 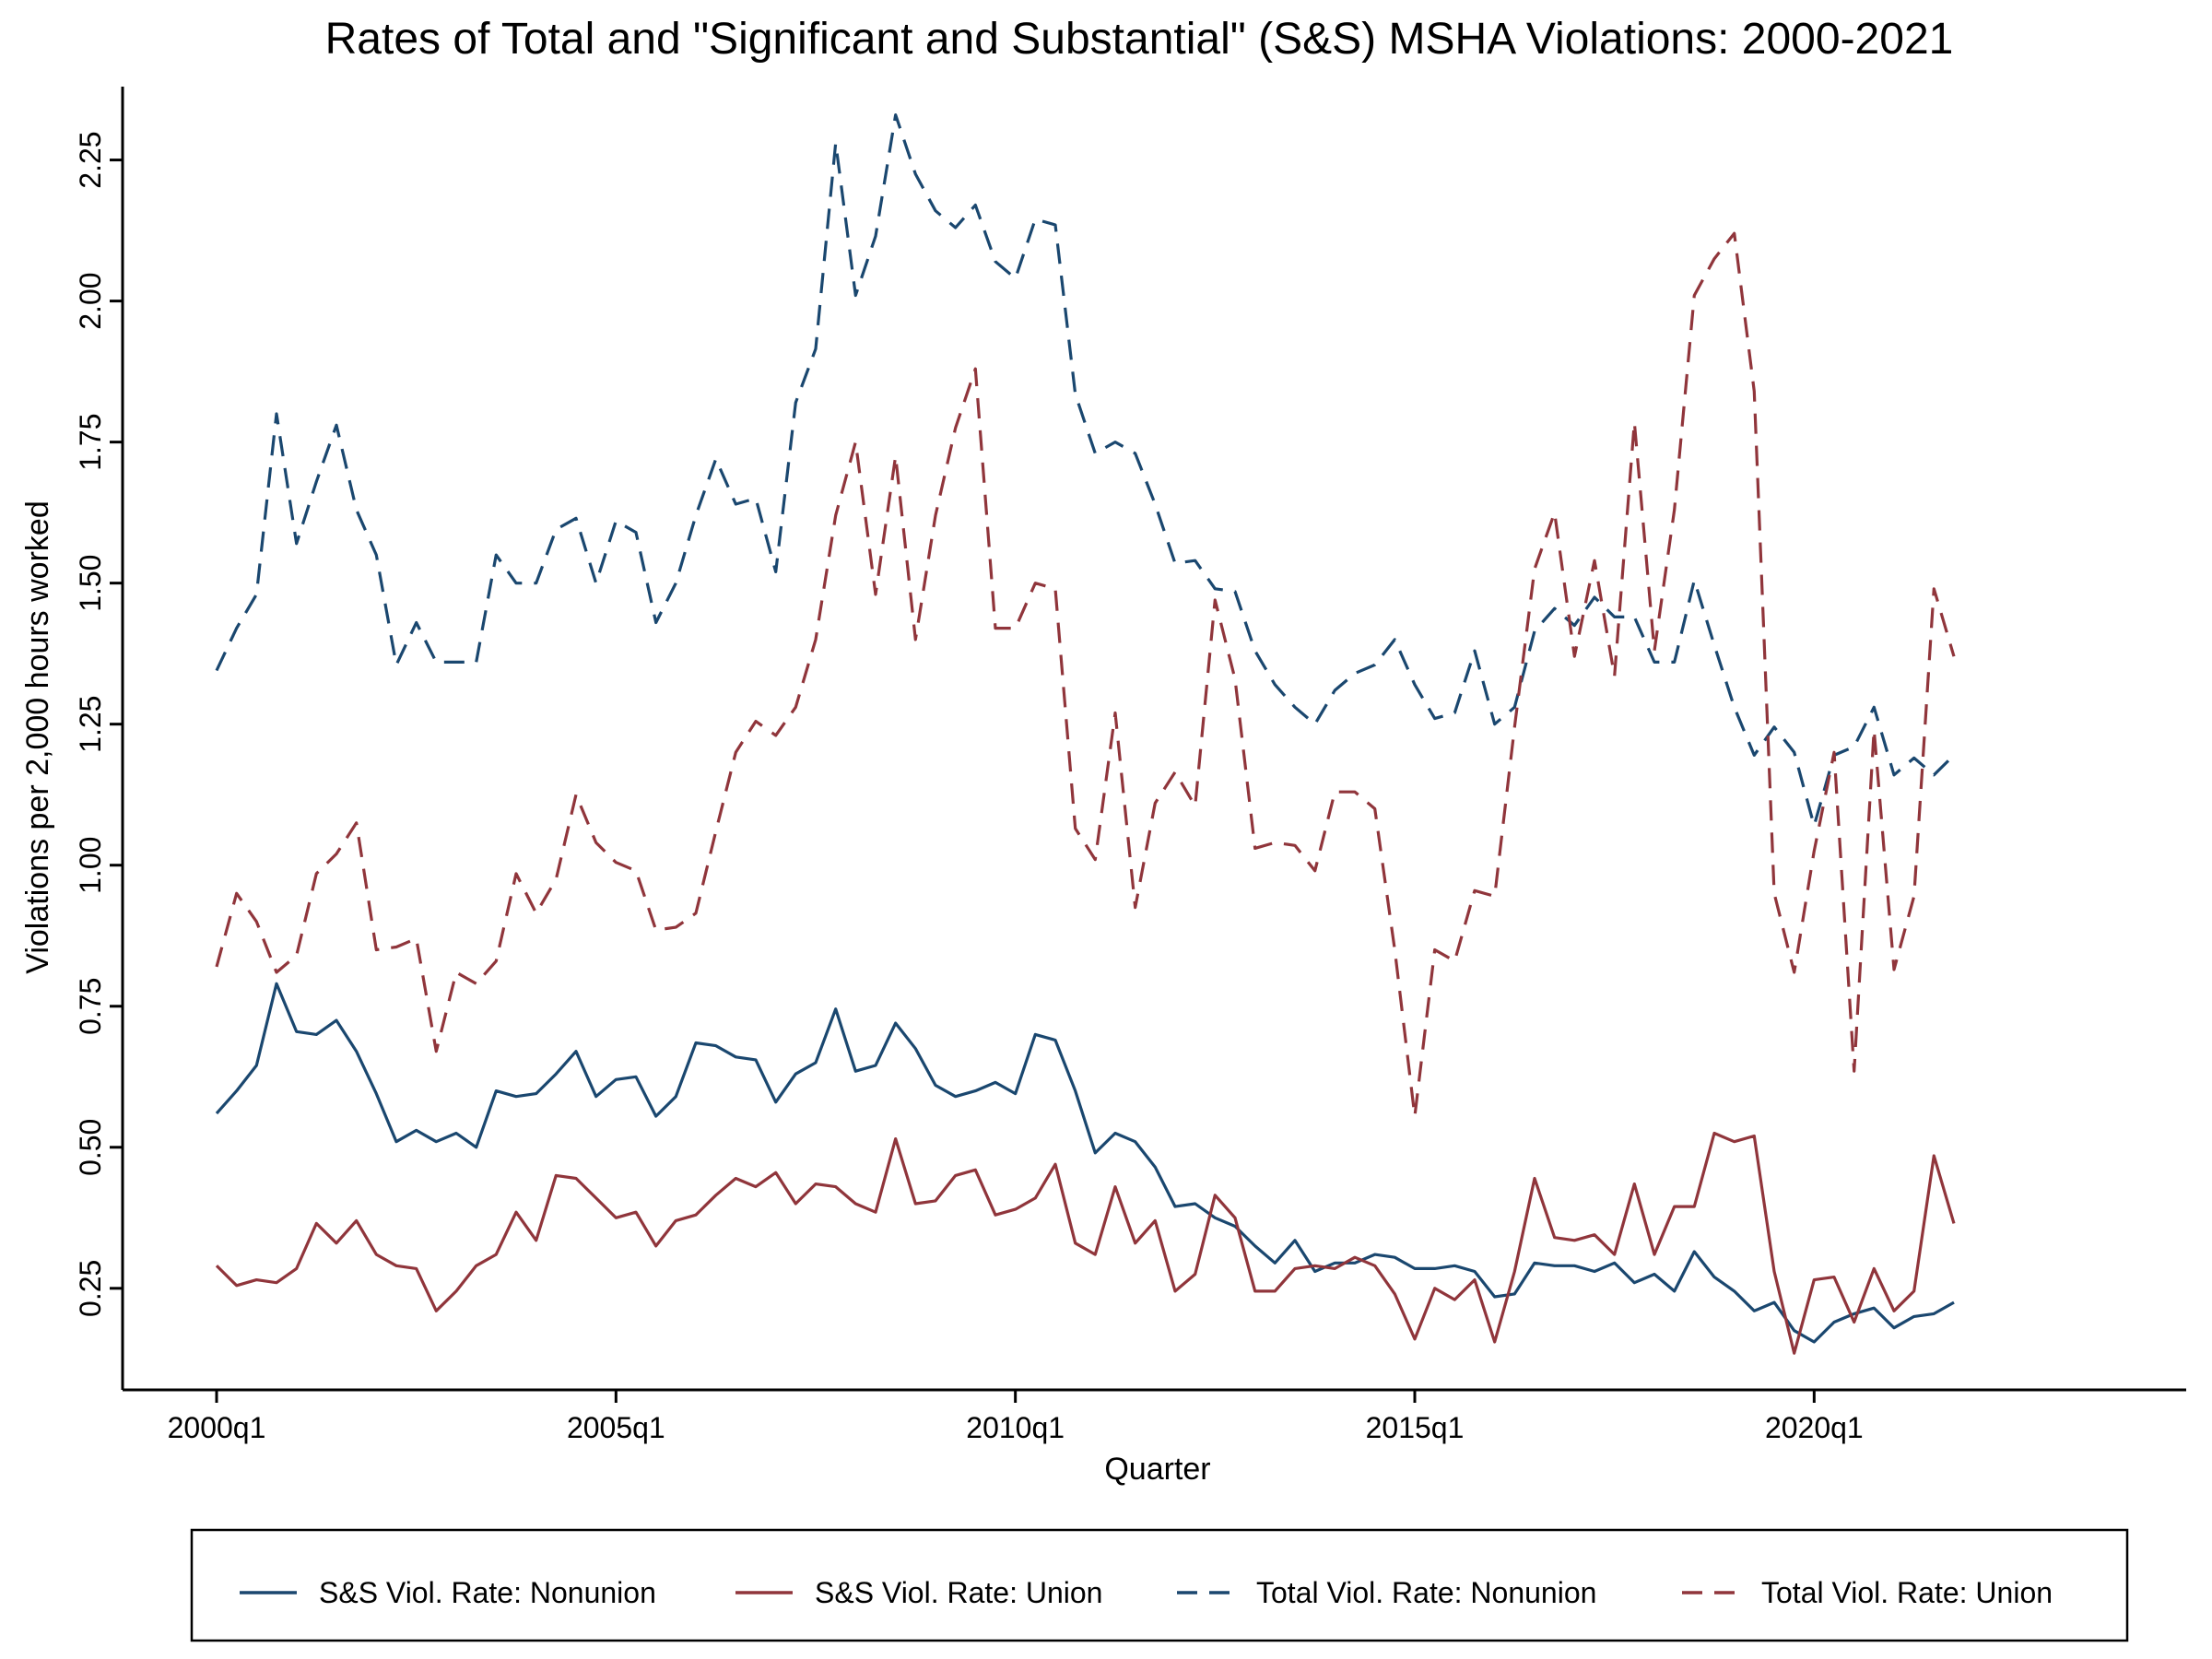 I want to click on y-tick-label: 2.00, so click(x=90, y=300).